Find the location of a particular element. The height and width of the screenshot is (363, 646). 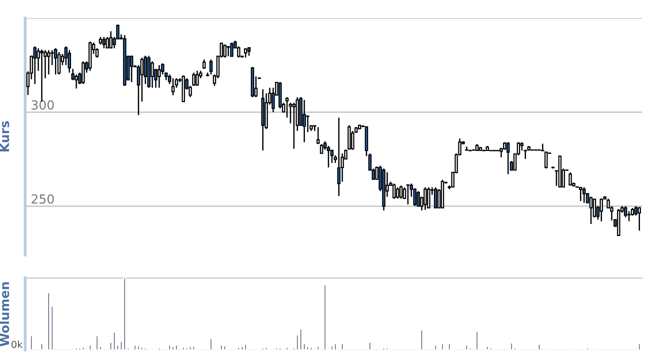

y-tick-label: 250 is located at coordinates (43, 199).